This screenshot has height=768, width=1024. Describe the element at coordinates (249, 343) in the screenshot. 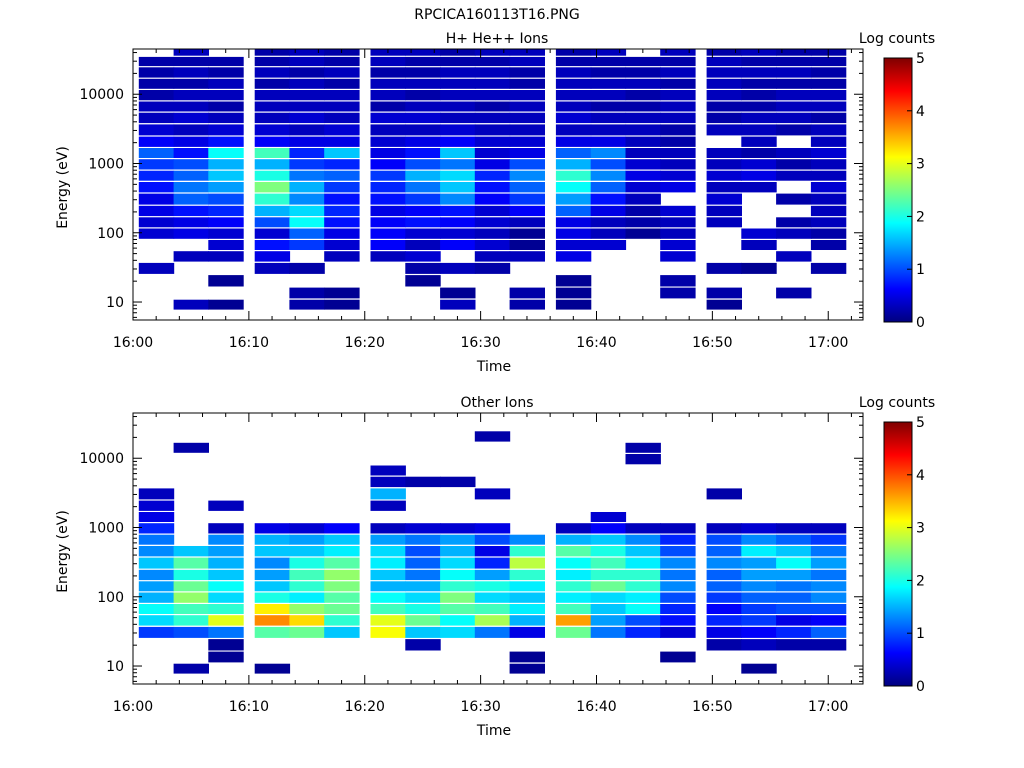

I see `x-tick-label: 16:10` at that location.